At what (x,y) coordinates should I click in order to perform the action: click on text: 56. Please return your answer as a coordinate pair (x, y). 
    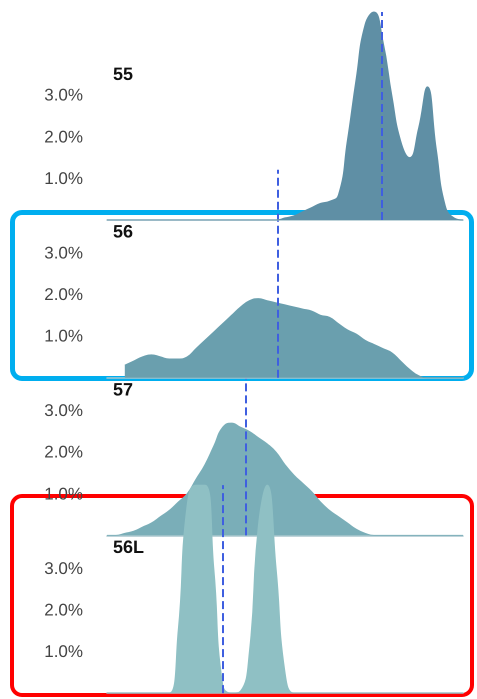
    Looking at the image, I should click on (123, 232).